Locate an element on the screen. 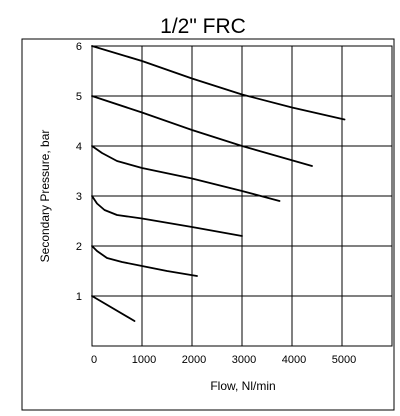 The width and height of the screenshot is (400, 416). x-axis-ticks: 0 1000 2000 3000 4000 5000 is located at coordinates (223, 360).